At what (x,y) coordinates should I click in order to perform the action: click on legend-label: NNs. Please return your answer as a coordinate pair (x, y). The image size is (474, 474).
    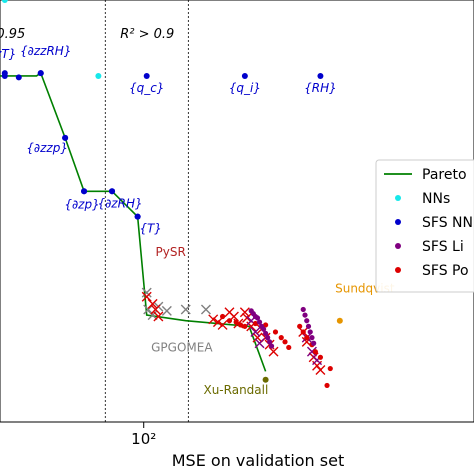
    Looking at the image, I should click on (436, 199).